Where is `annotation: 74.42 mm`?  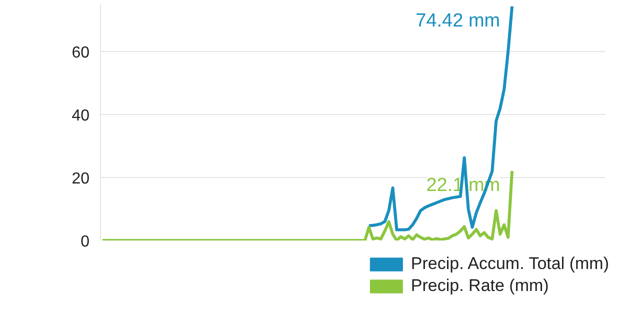 annotation: 74.42 mm is located at coordinates (458, 21).